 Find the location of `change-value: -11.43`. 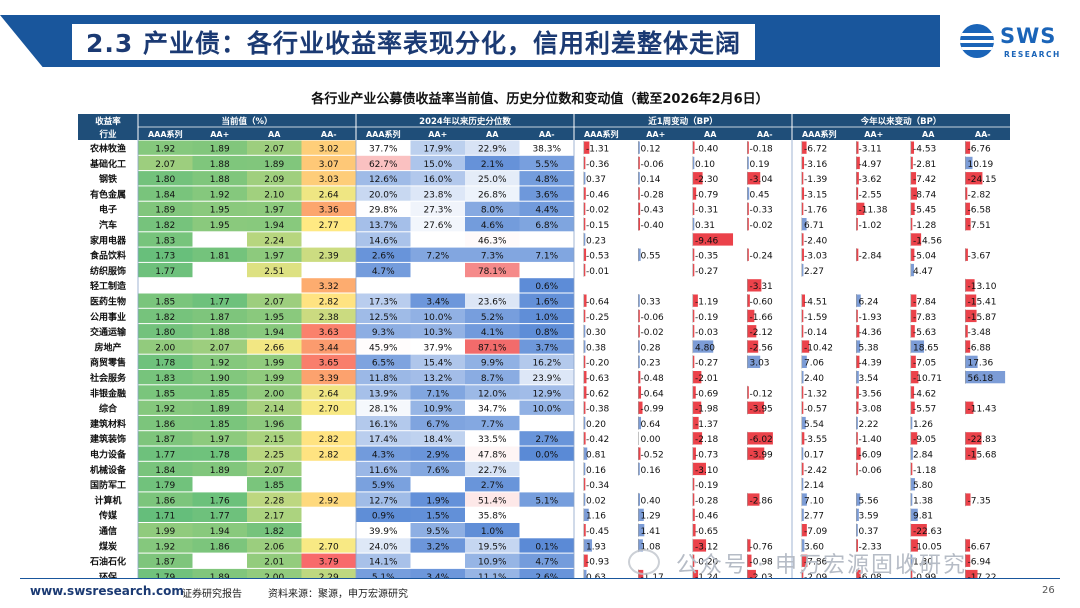

change-value: -11.43 is located at coordinates (981, 410).